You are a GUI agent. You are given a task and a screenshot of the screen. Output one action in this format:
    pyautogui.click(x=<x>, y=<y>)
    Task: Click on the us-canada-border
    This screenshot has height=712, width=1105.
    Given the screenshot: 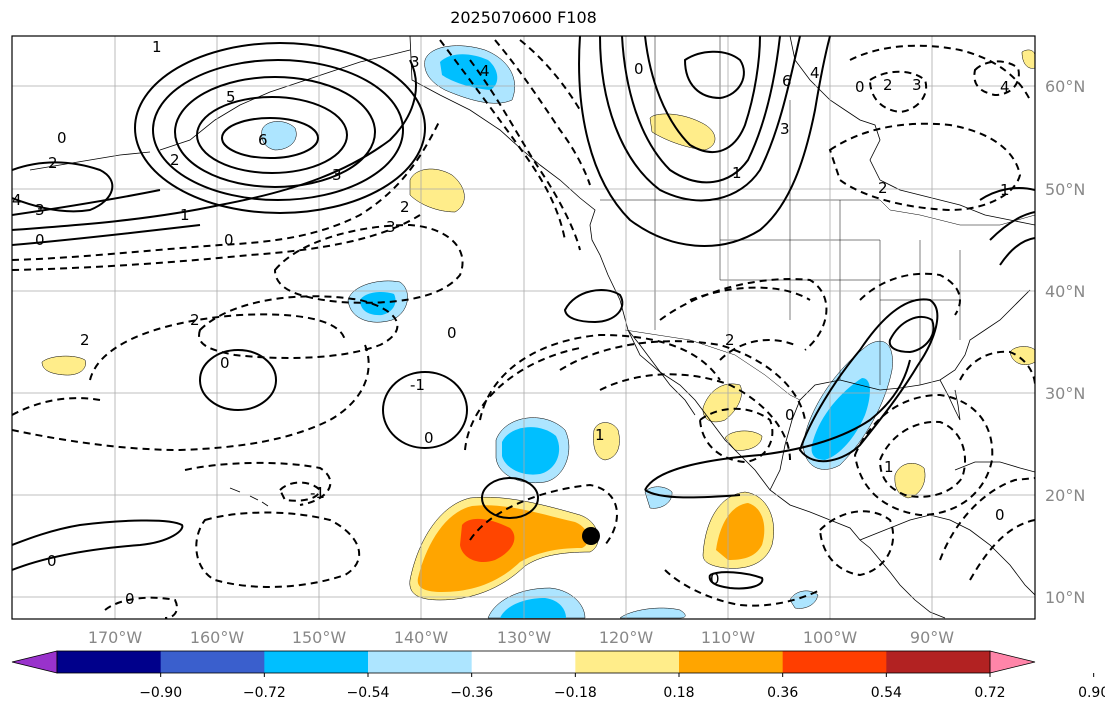 What is the action you would take?
    pyautogui.click(x=817, y=212)
    